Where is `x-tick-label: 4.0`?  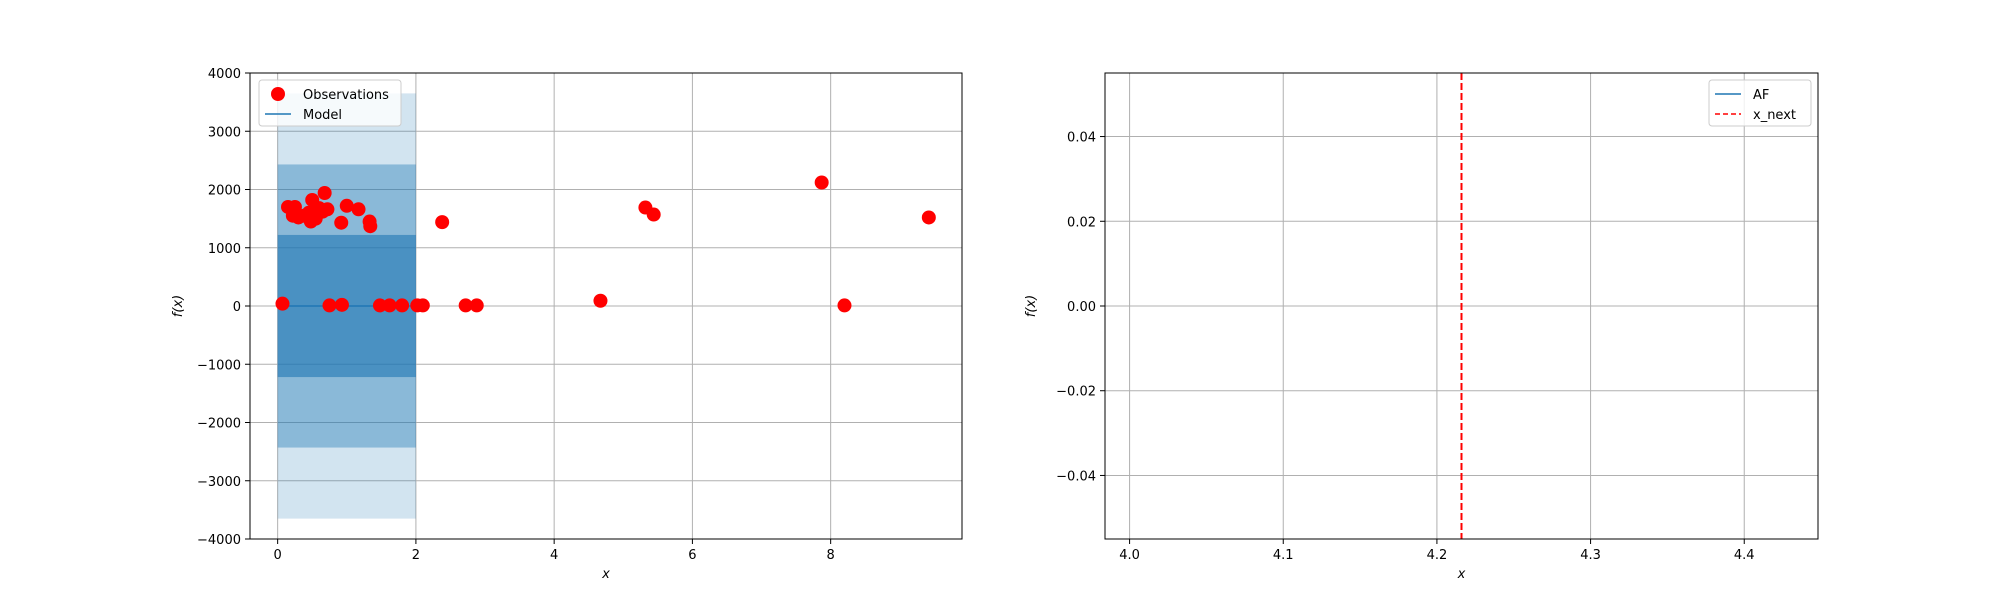
x-tick-label: 4.0 is located at coordinates (1129, 555).